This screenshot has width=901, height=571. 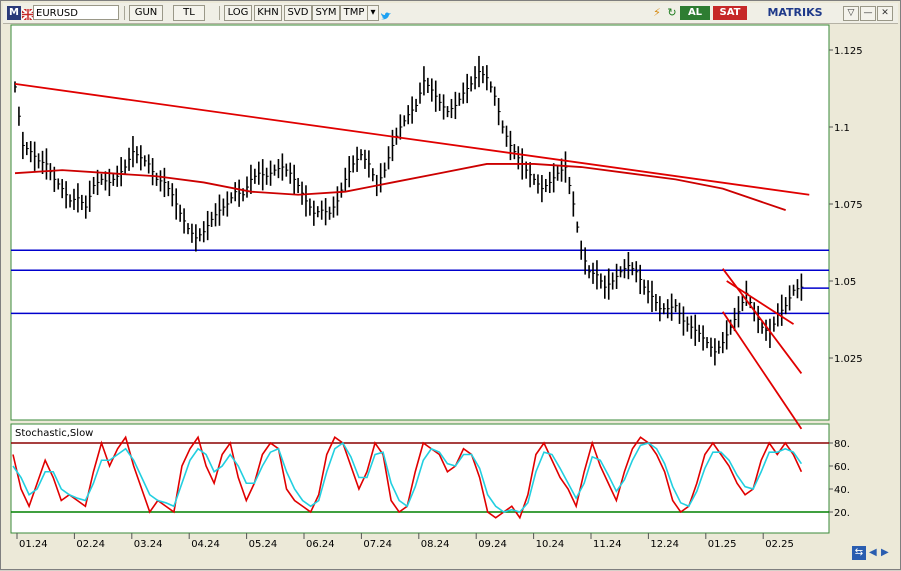 I want to click on flag-icon, so click(x=28, y=13).